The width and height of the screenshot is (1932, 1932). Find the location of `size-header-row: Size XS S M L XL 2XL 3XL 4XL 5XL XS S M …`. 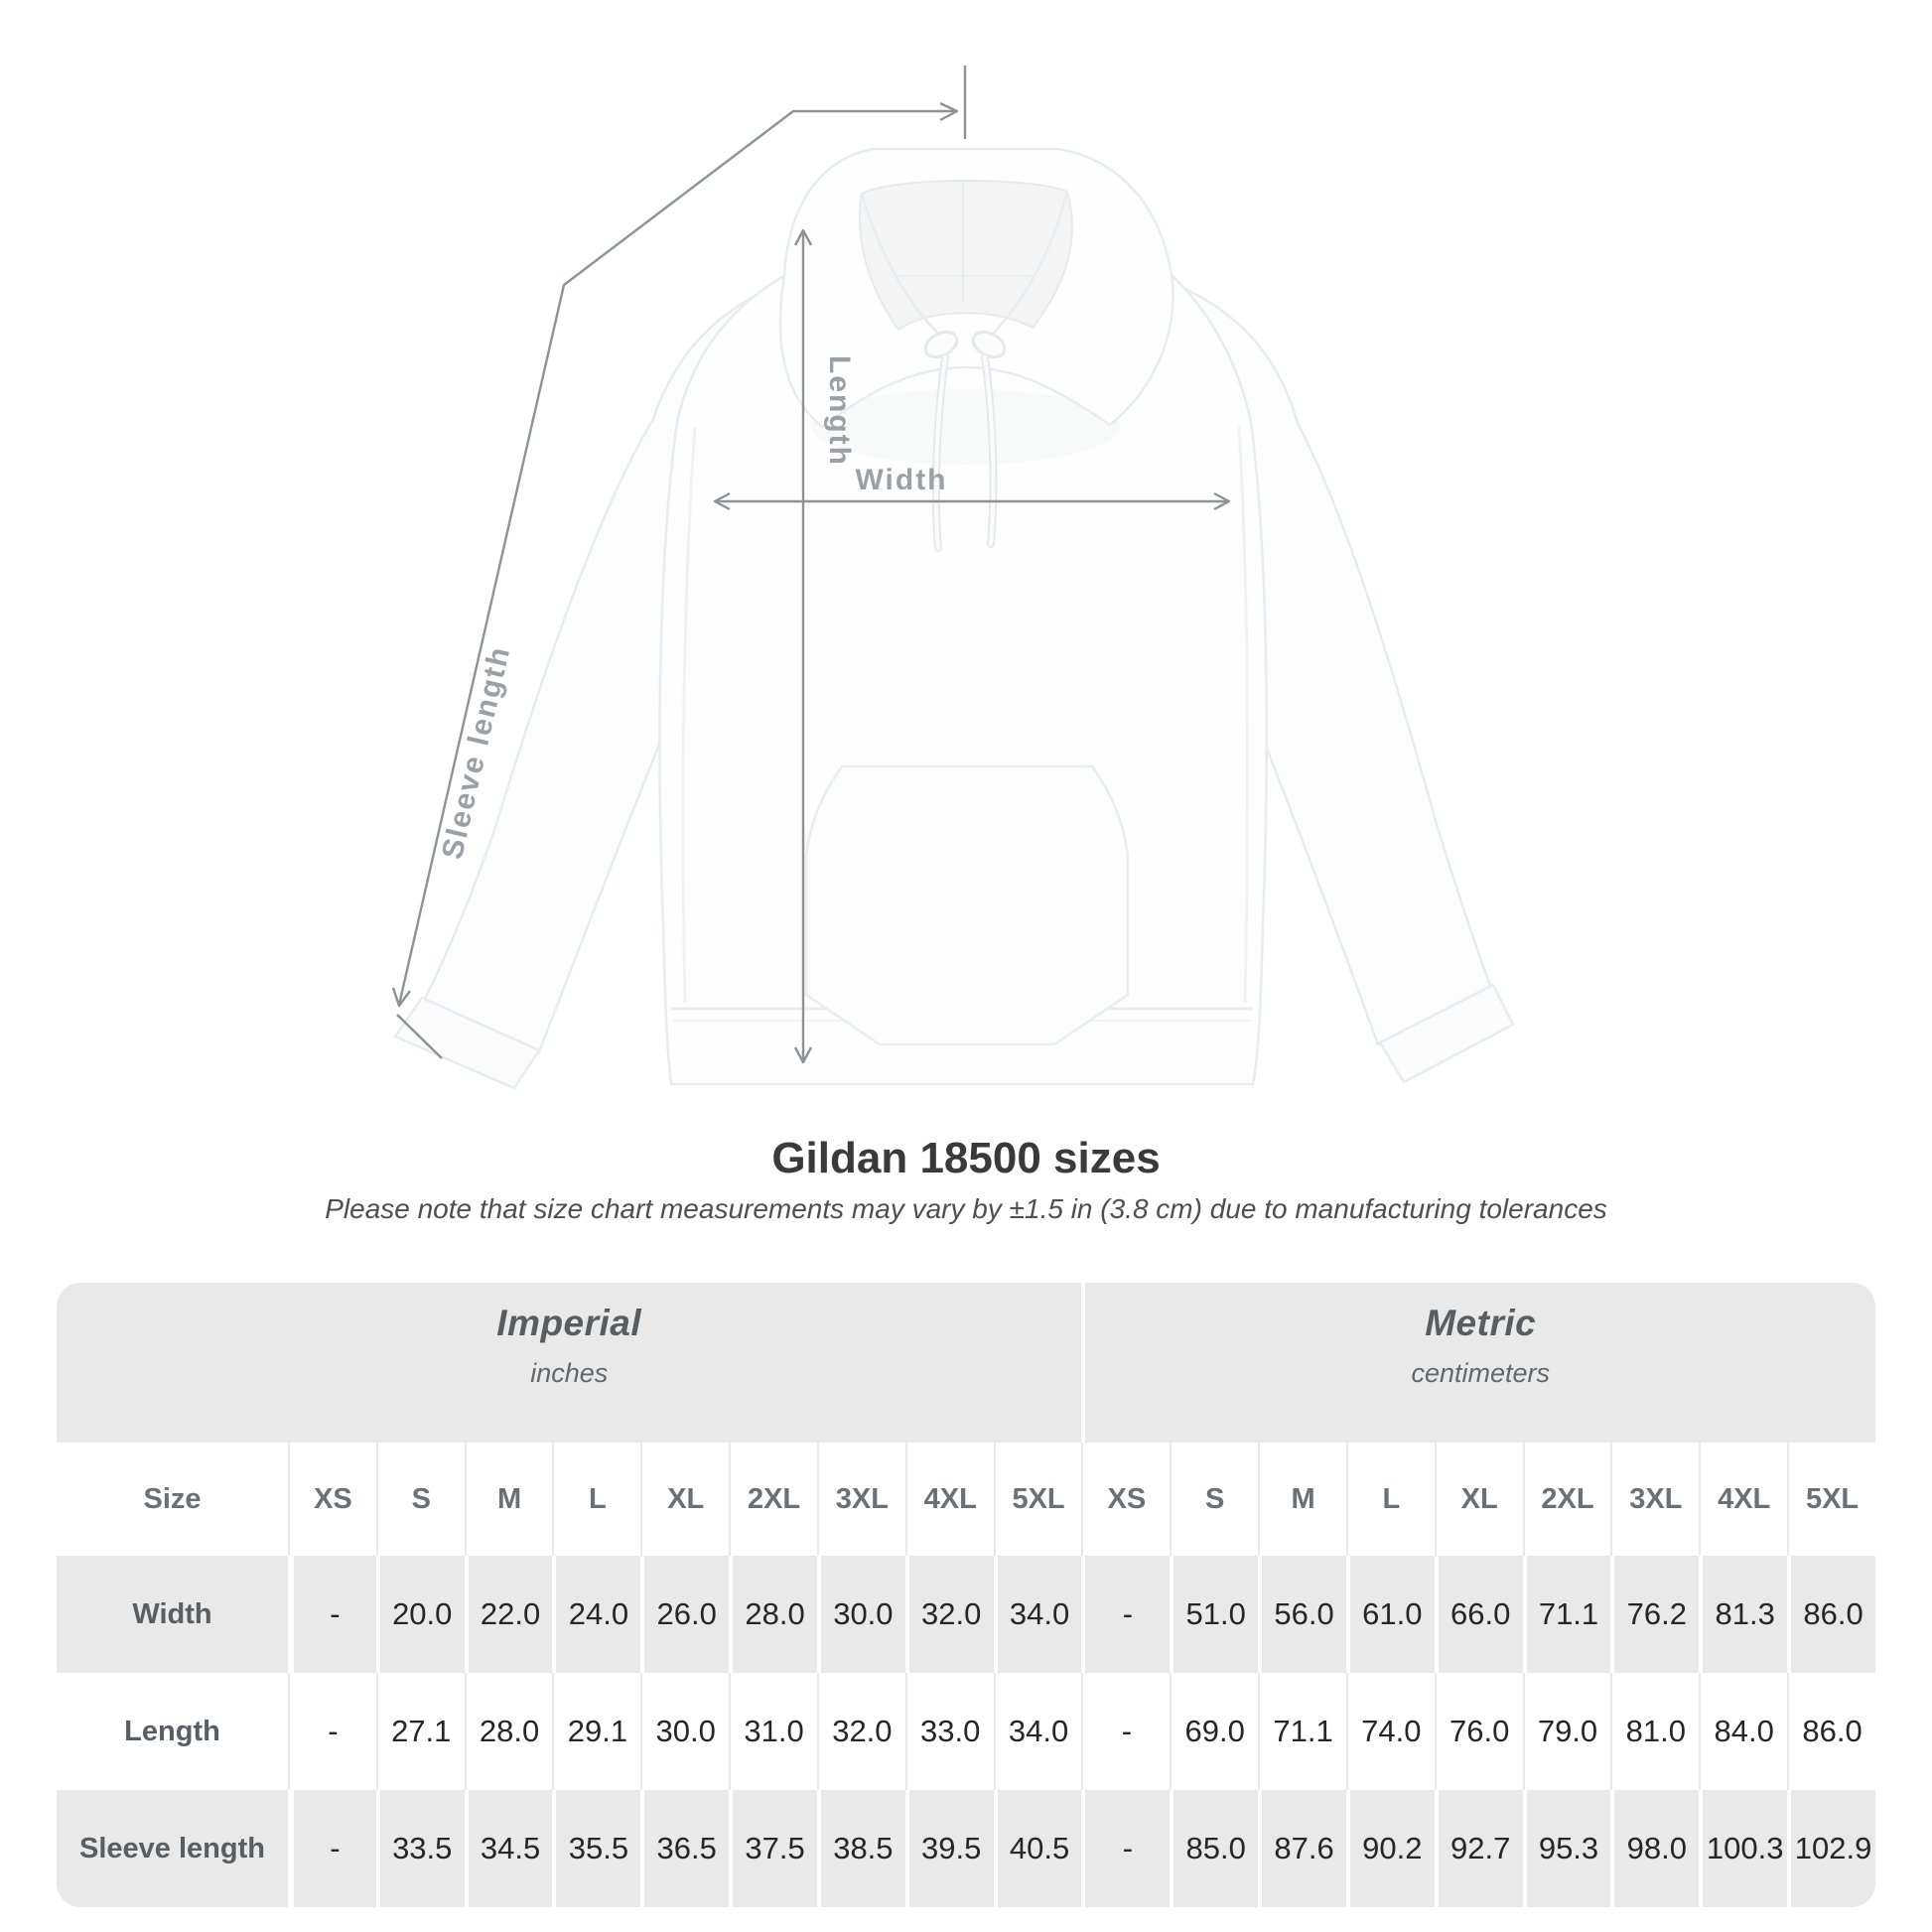

size-header-row: Size XS S M L XL 2XL 3XL 4XL 5XL XS S M … is located at coordinates (966, 1499).